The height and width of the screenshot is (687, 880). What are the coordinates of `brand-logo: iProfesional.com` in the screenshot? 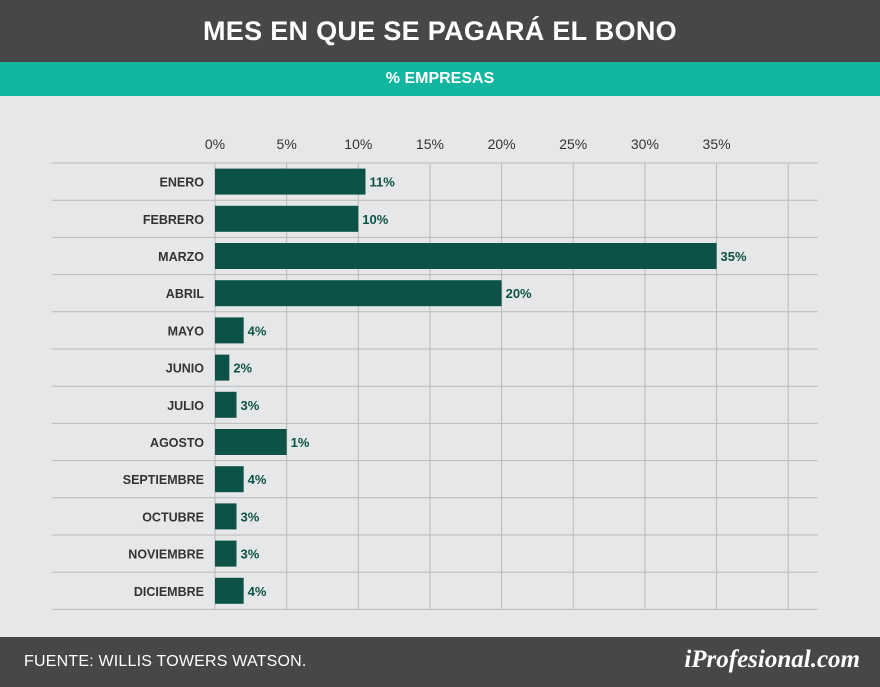 It's located at (772, 659).